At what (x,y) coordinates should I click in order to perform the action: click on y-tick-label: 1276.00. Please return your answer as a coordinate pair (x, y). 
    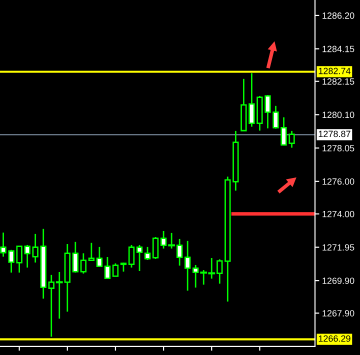
    Looking at the image, I should click on (338, 181).